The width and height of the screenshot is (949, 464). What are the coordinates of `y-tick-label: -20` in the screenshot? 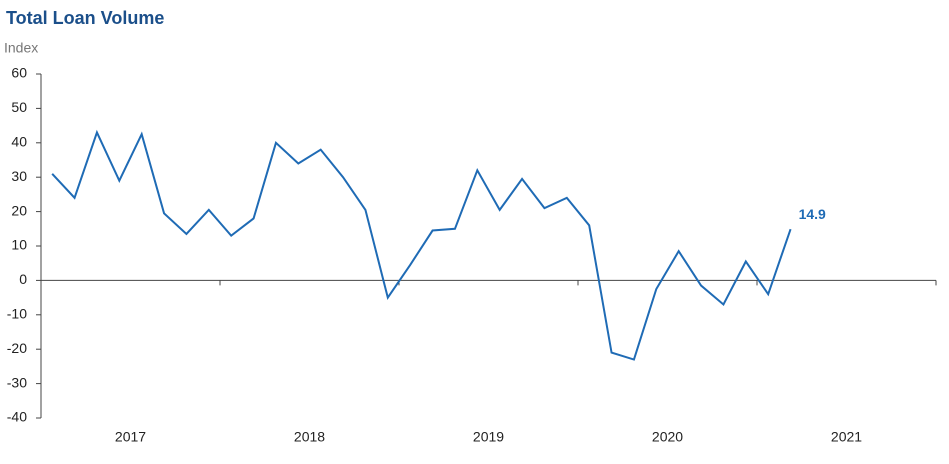 It's located at (17, 348).